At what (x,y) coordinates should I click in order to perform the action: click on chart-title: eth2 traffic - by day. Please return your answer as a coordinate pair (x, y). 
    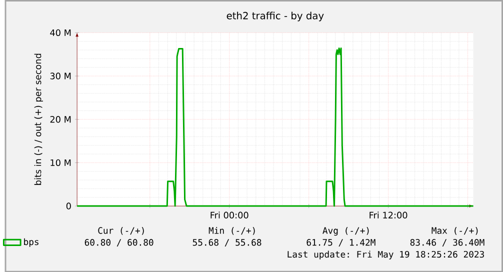
    Looking at the image, I should click on (275, 17).